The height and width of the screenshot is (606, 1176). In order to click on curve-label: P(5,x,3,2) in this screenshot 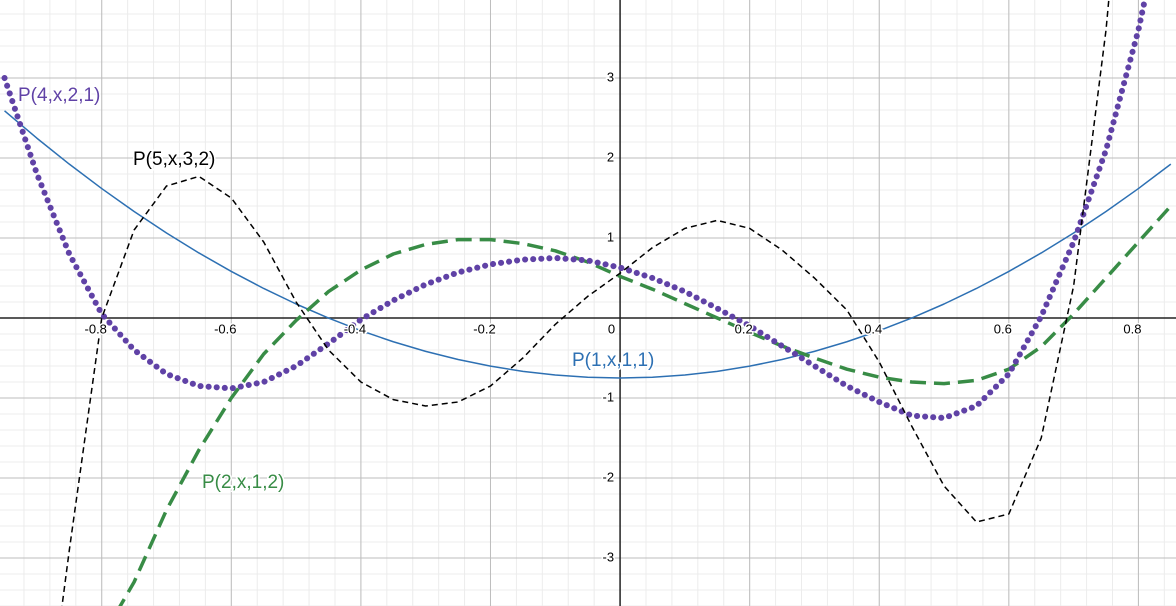, I will do `click(174, 159)`.